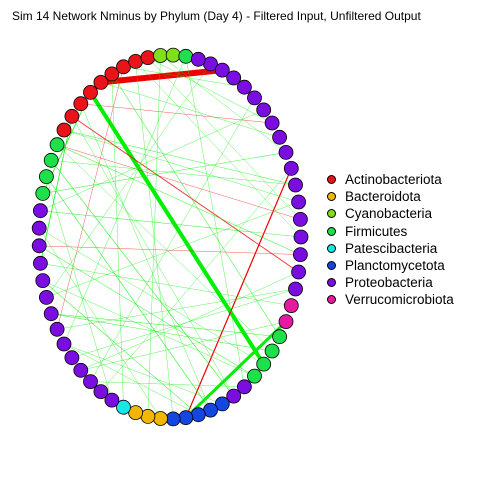 The width and height of the screenshot is (480, 480). Describe the element at coordinates (393, 180) in the screenshot. I see `legend-label: Actinobacteriota` at that location.